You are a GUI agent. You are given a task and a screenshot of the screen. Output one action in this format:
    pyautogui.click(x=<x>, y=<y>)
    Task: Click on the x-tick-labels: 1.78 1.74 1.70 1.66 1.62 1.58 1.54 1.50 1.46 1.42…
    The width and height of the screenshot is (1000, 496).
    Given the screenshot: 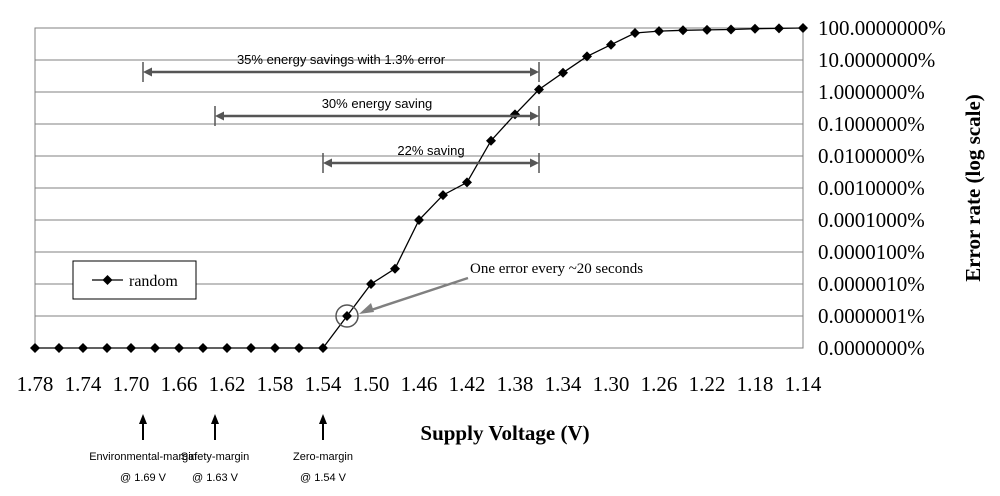 What is the action you would take?
    pyautogui.click(x=419, y=384)
    